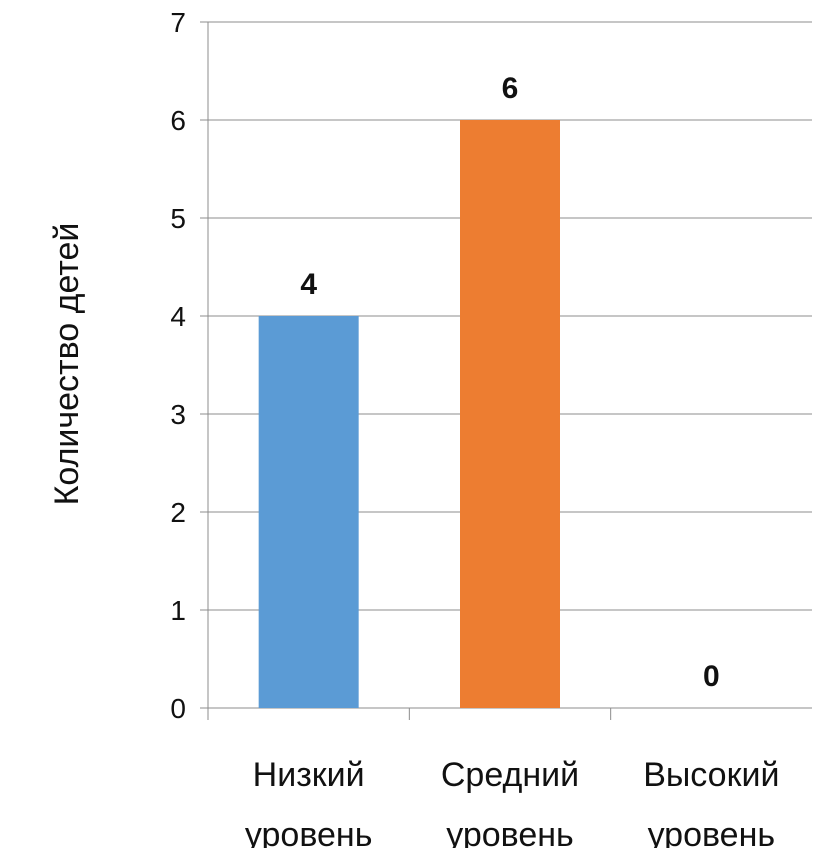 This screenshot has height=853, width=825. What do you see at coordinates (711, 775) in the screenshot?
I see `x-category-label: Высокий` at bounding box center [711, 775].